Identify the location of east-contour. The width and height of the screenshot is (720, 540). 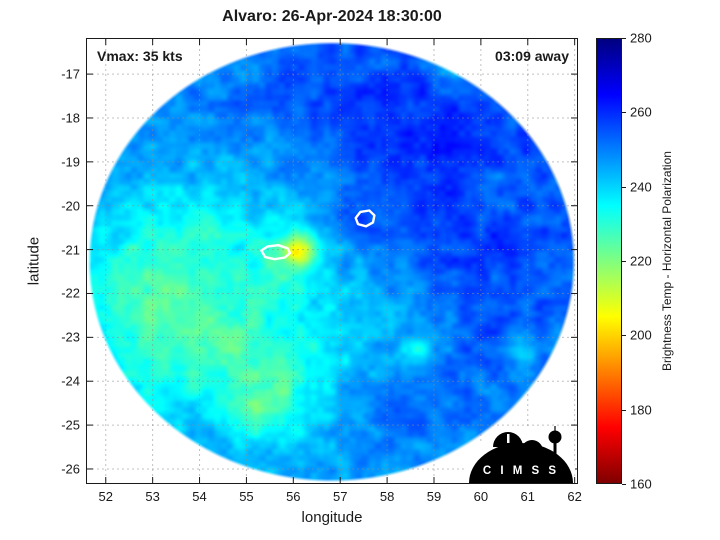
(365, 218).